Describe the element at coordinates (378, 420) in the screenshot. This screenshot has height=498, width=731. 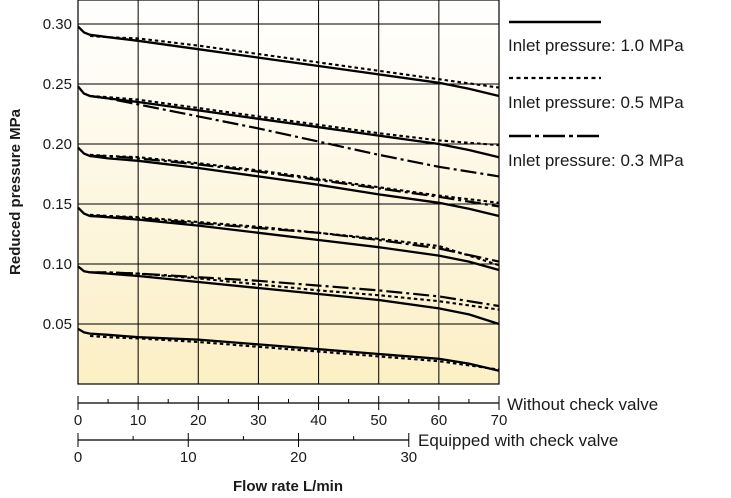
I see `x-scale-tick-label: 50` at that location.